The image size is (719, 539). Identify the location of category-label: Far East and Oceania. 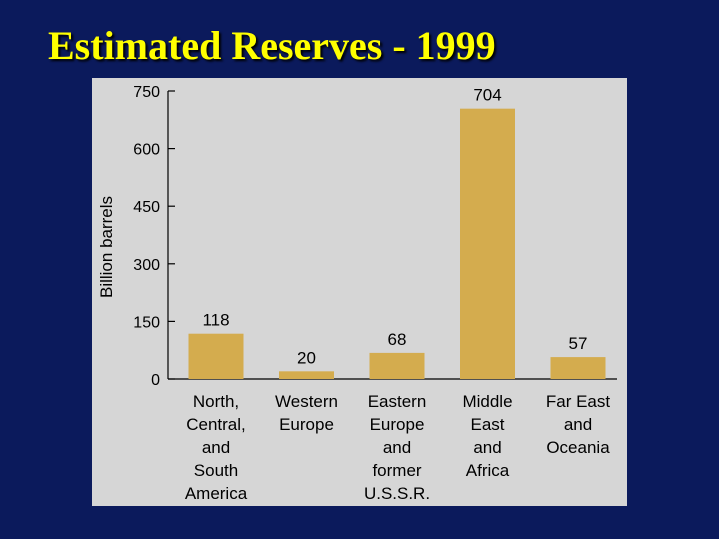
(578, 424).